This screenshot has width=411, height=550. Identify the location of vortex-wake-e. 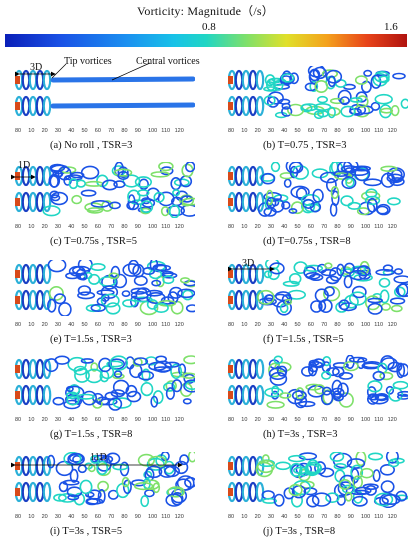
(105, 288).